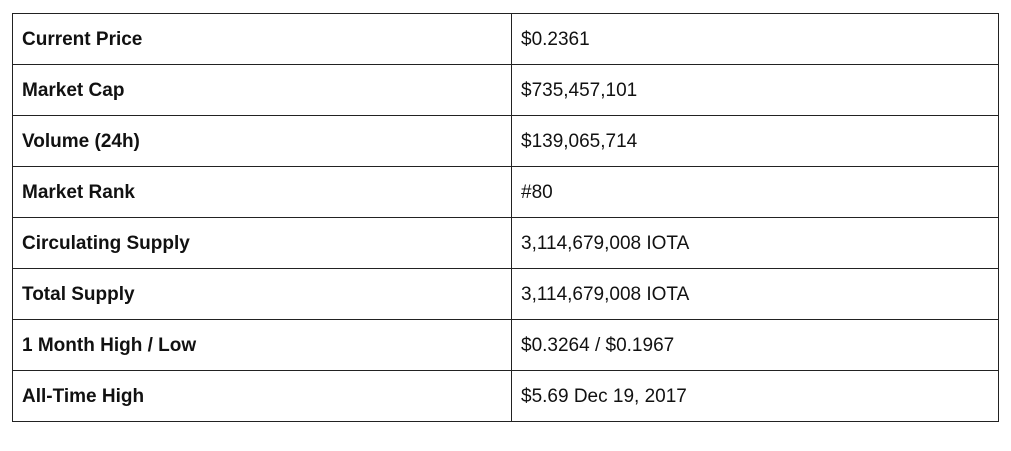 The image size is (1011, 451). Describe the element at coordinates (262, 192) in the screenshot. I see `row-label: Market Rank` at that location.